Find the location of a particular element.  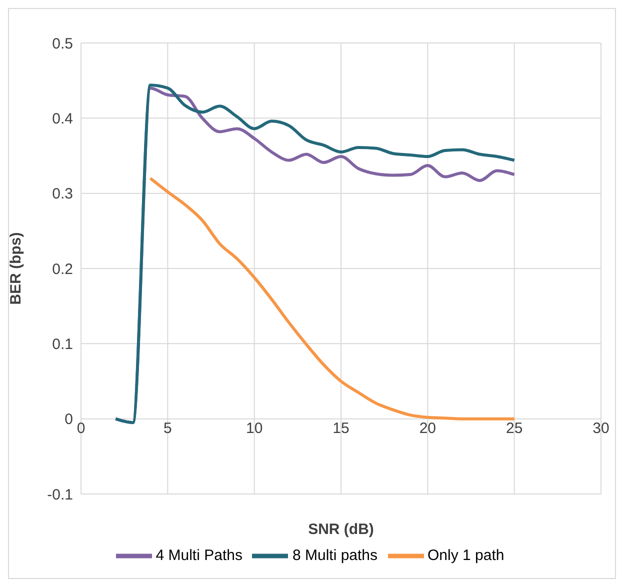

legend-label: Only 1 path is located at coordinates (466, 555).